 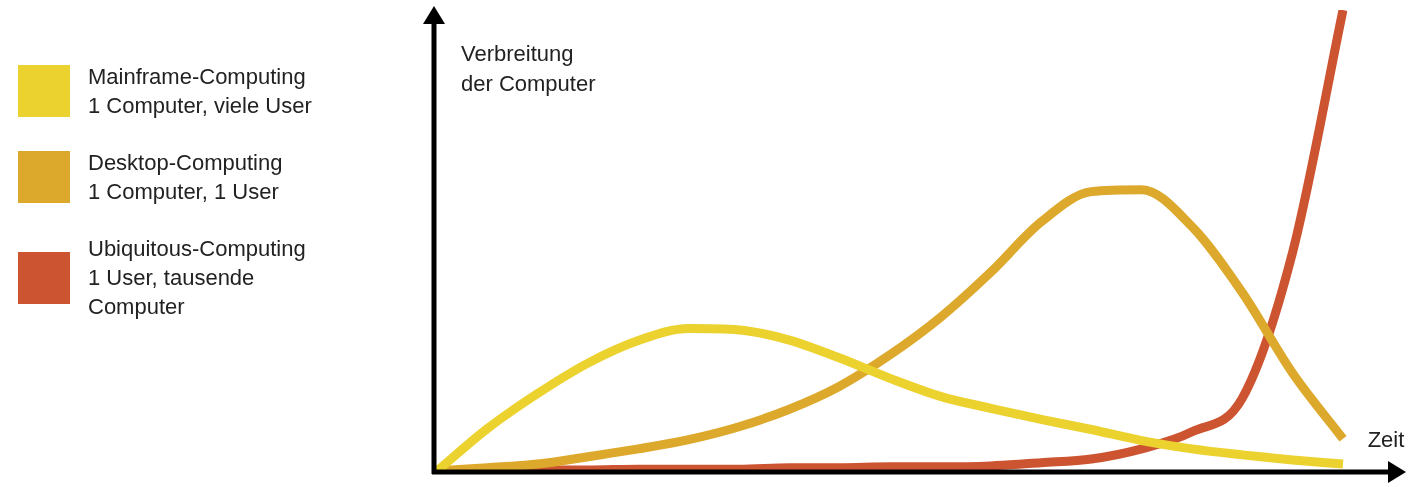 What do you see at coordinates (185, 177) in the screenshot?
I see `legend-label: Desktop-Computing 1 Computer, 1 User` at bounding box center [185, 177].